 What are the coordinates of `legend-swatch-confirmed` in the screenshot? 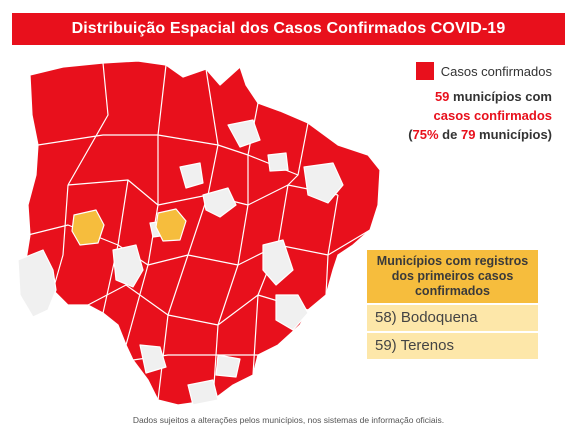 It's located at (424, 71).